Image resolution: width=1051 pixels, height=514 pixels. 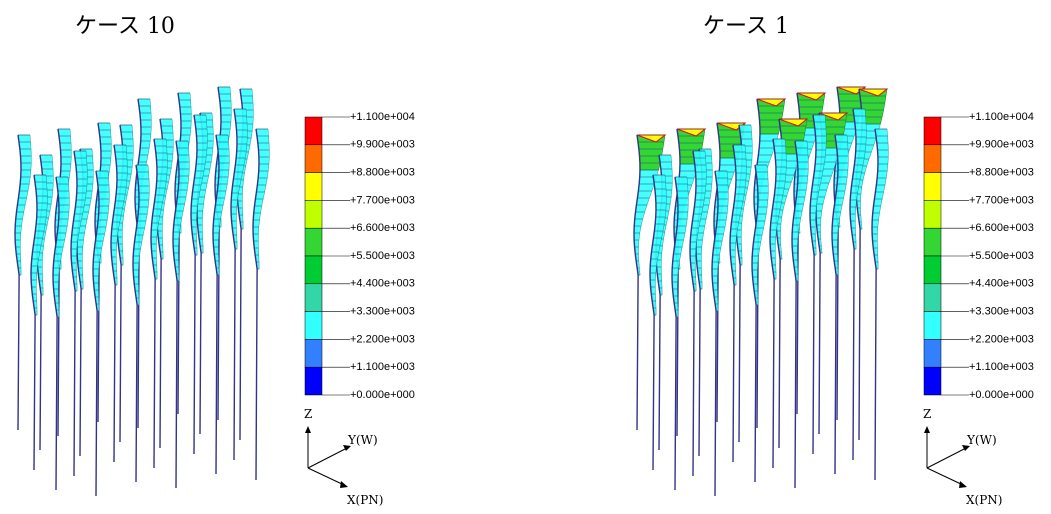 What do you see at coordinates (1001, 367) in the screenshot?
I see `legend-label: +1.100e+003` at bounding box center [1001, 367].